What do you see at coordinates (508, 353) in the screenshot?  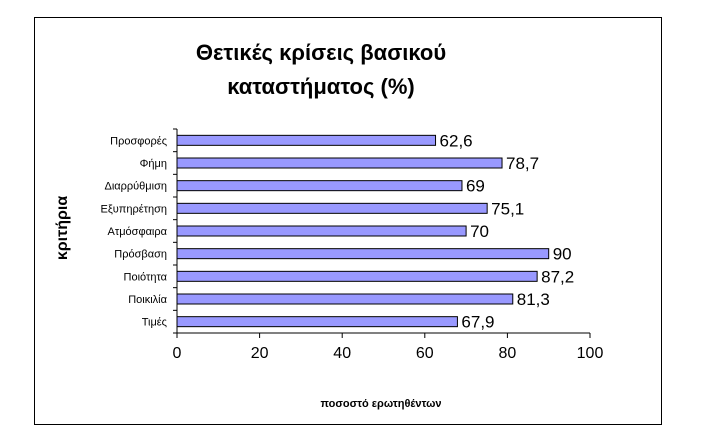 I see `x-tick-label: 80` at bounding box center [508, 353].